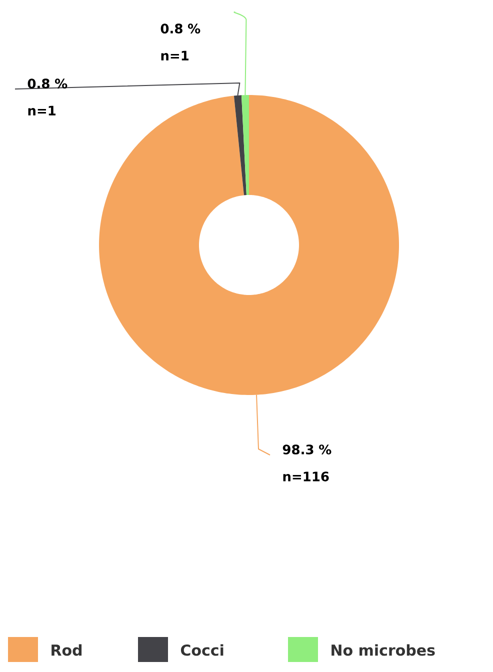 This screenshot has height=672, width=493. I want to click on legend-label: Rod, so click(67, 650).